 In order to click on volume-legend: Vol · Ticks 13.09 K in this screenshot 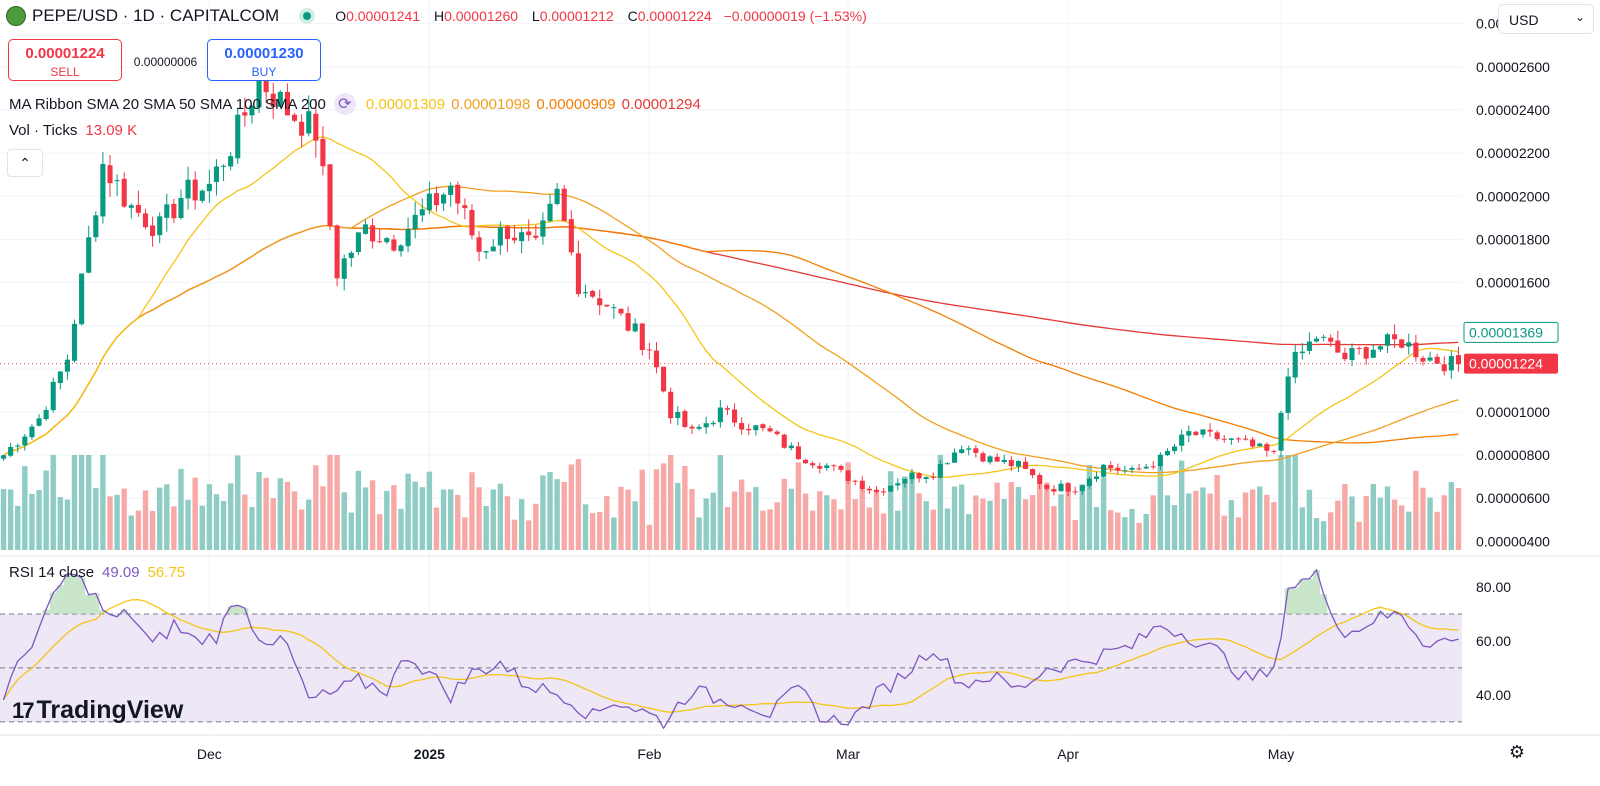, I will do `click(73, 130)`.